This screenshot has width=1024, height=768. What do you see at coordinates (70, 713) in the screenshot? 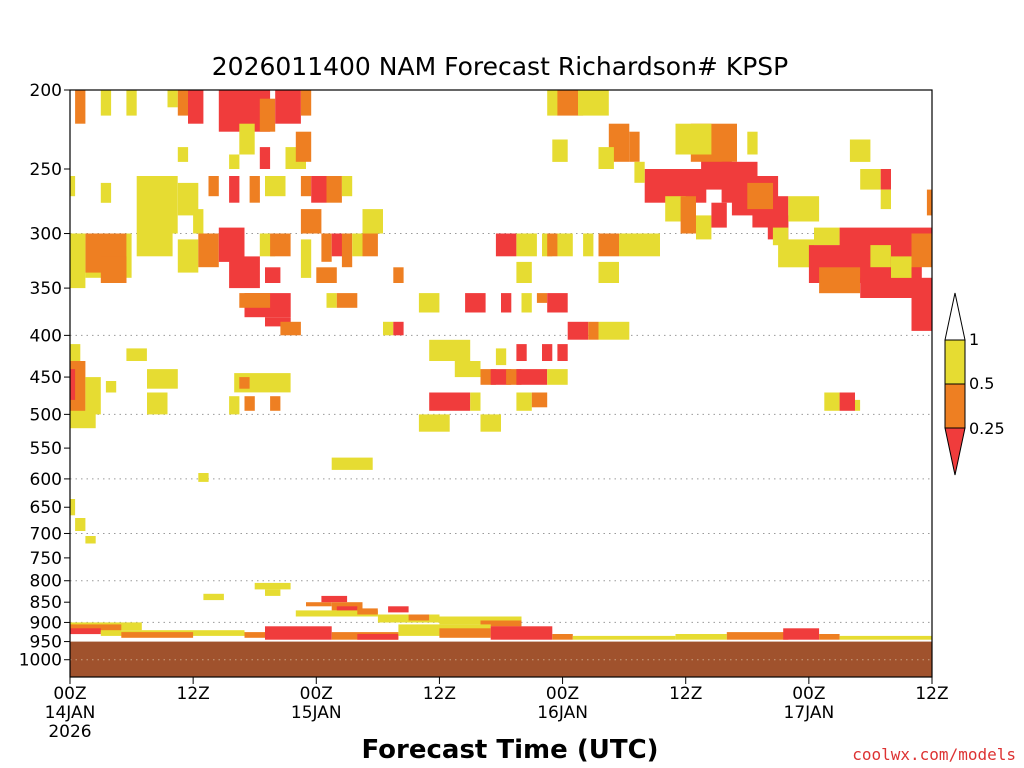
I see `x-tick-date: 14JAN` at bounding box center [70, 713].